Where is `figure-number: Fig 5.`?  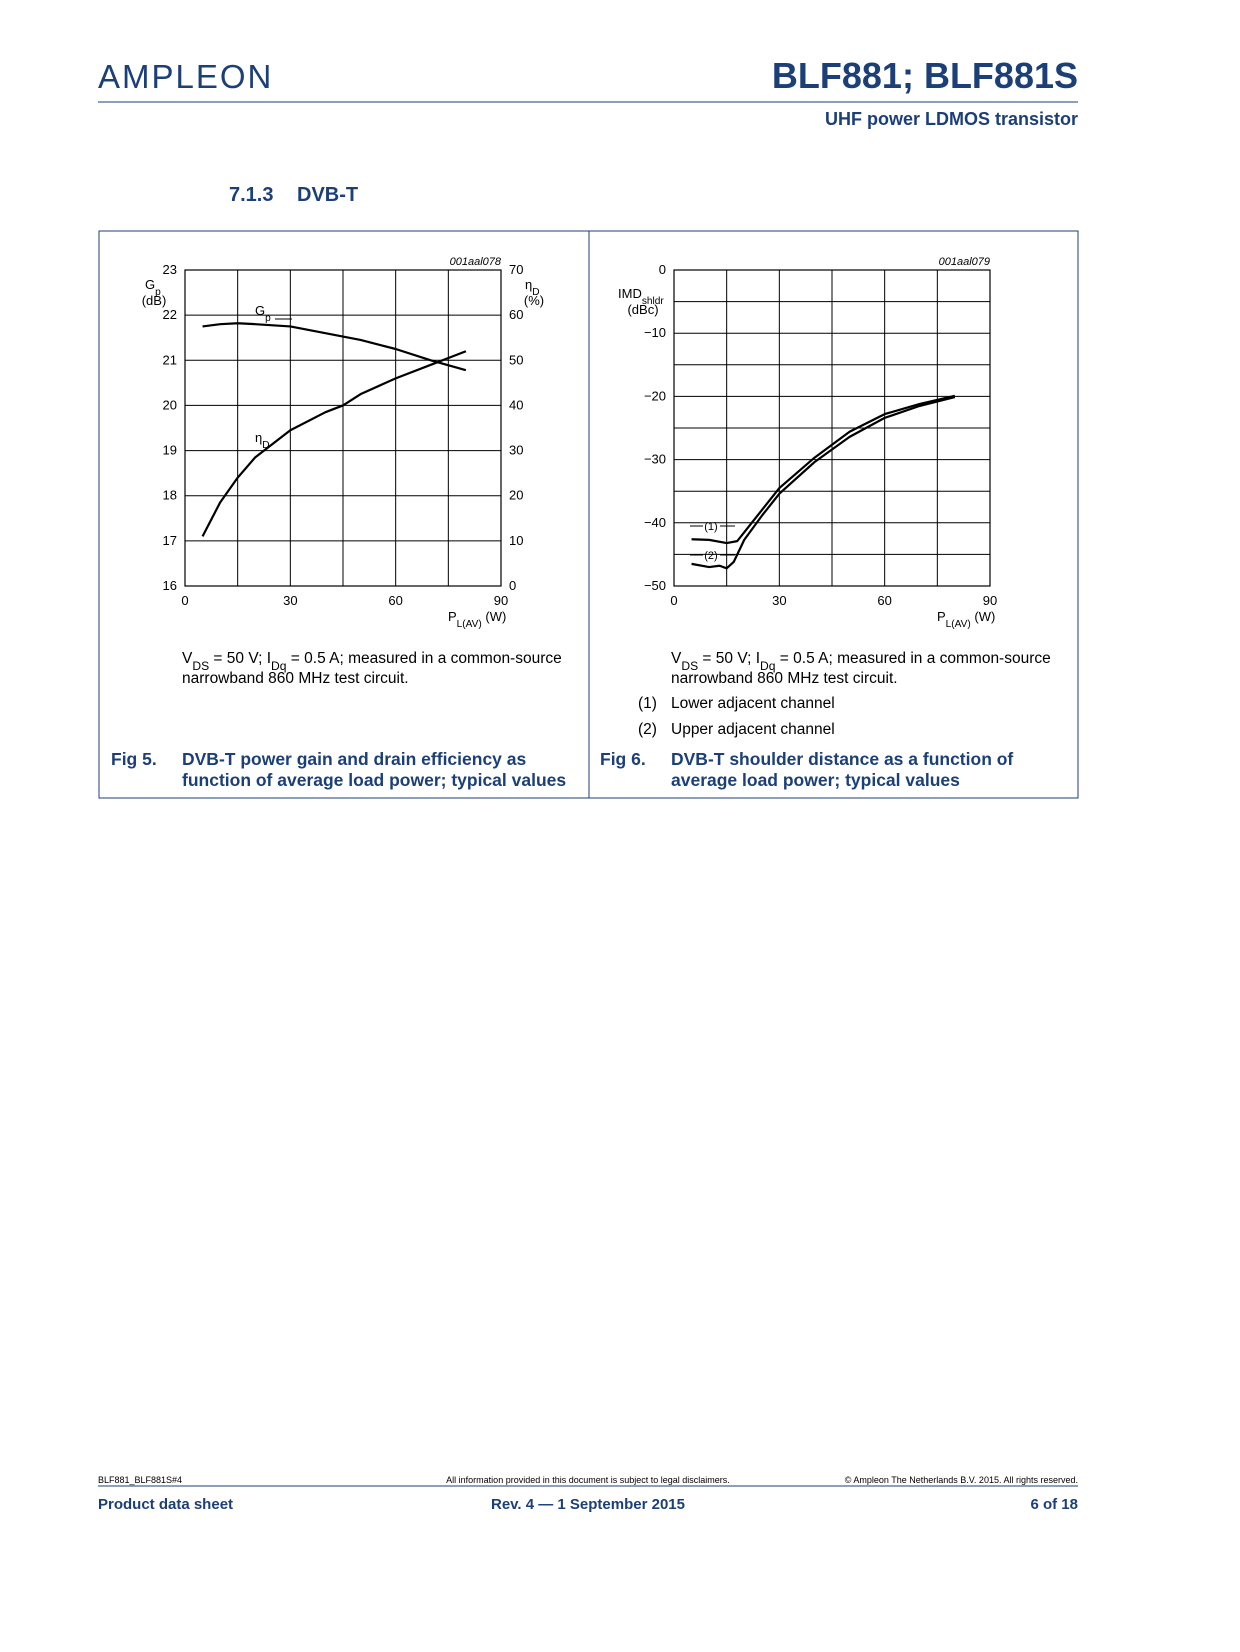 figure-number: Fig 5. is located at coordinates (134, 759).